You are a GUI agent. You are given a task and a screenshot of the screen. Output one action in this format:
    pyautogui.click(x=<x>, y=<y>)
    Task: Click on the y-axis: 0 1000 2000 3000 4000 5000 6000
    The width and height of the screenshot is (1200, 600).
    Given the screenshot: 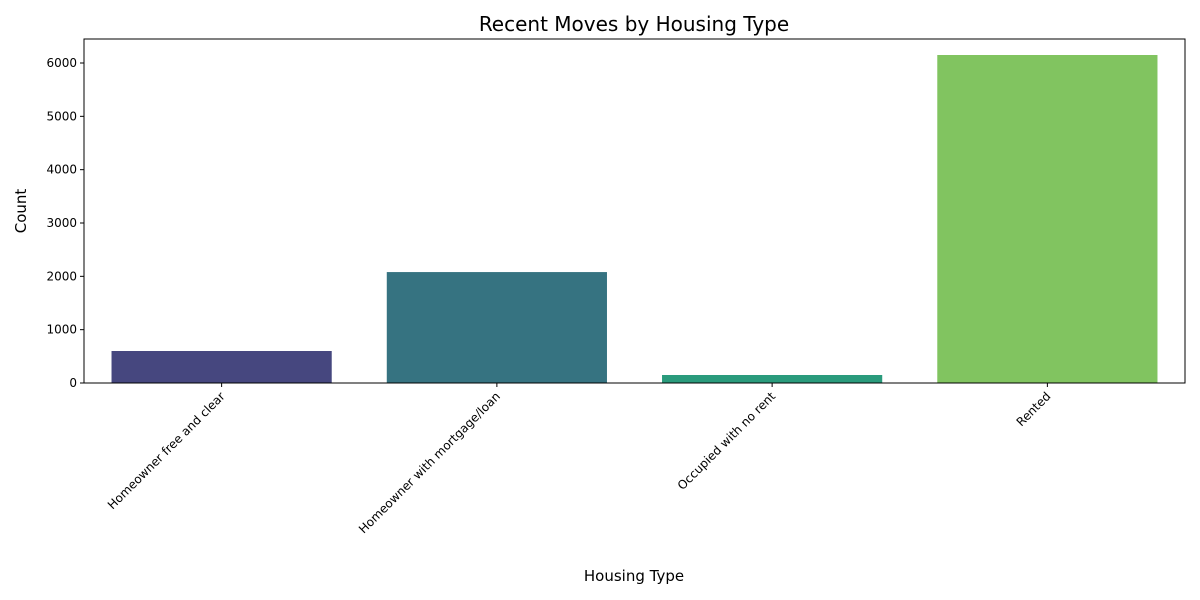 What is the action you would take?
    pyautogui.click(x=65, y=223)
    